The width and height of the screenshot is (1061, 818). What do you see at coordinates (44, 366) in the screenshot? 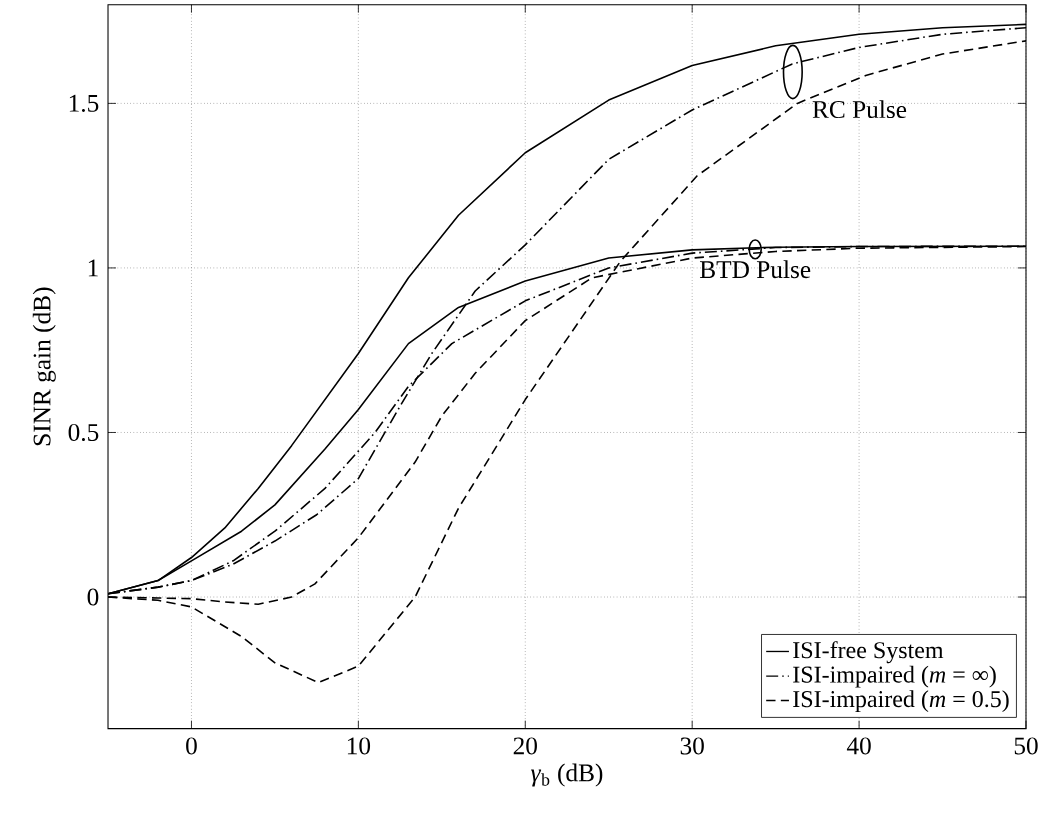
I see `y-axis-title: SINR gain (dB)` at bounding box center [44, 366].